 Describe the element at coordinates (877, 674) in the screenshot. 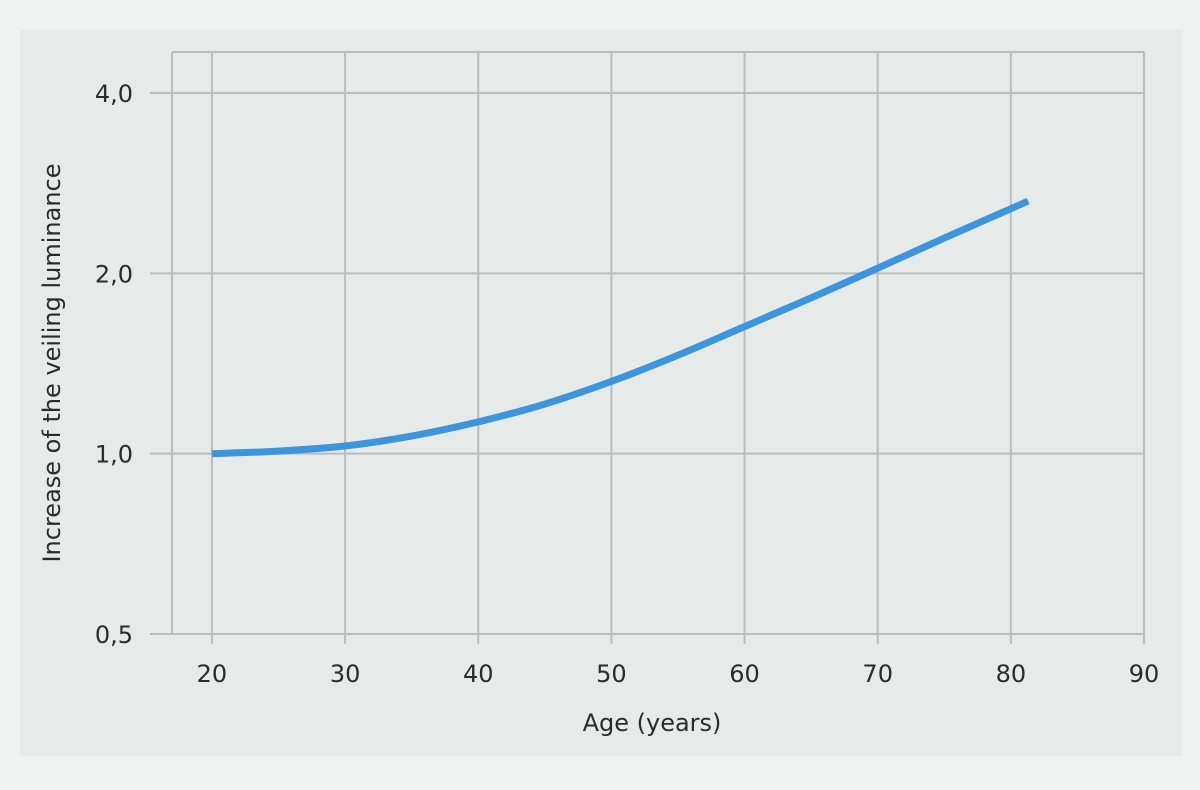

I see `x-tick-label: 70` at that location.